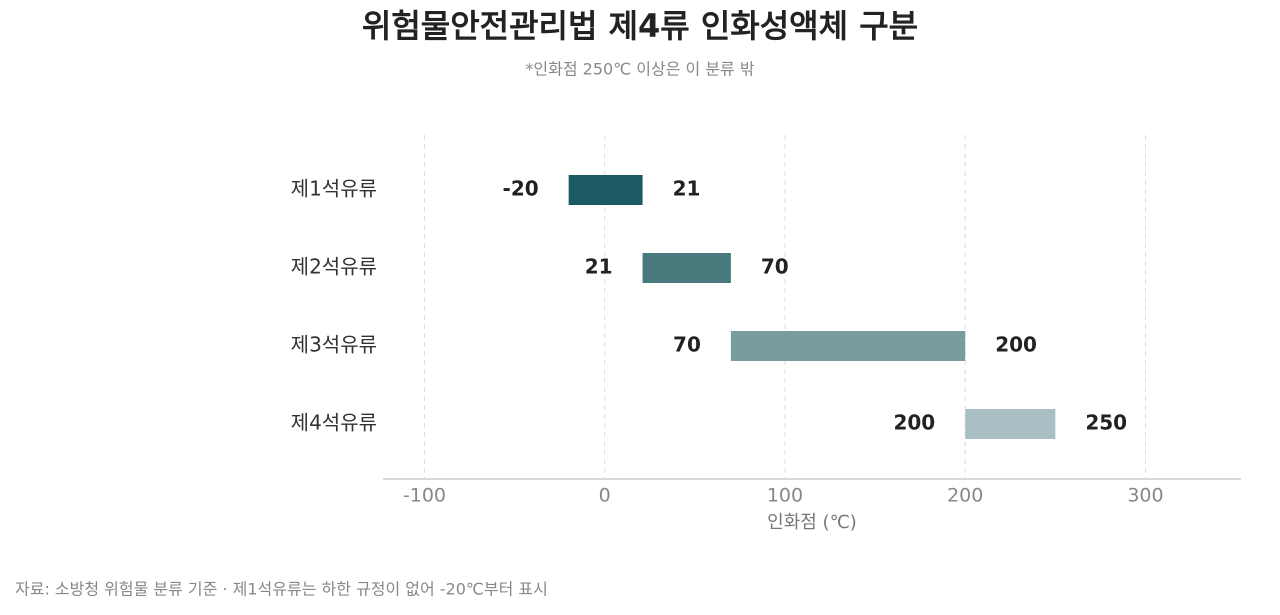  What do you see at coordinates (812, 522) in the screenshot?
I see `x-axis-label: 인화점 (℃)` at bounding box center [812, 522].